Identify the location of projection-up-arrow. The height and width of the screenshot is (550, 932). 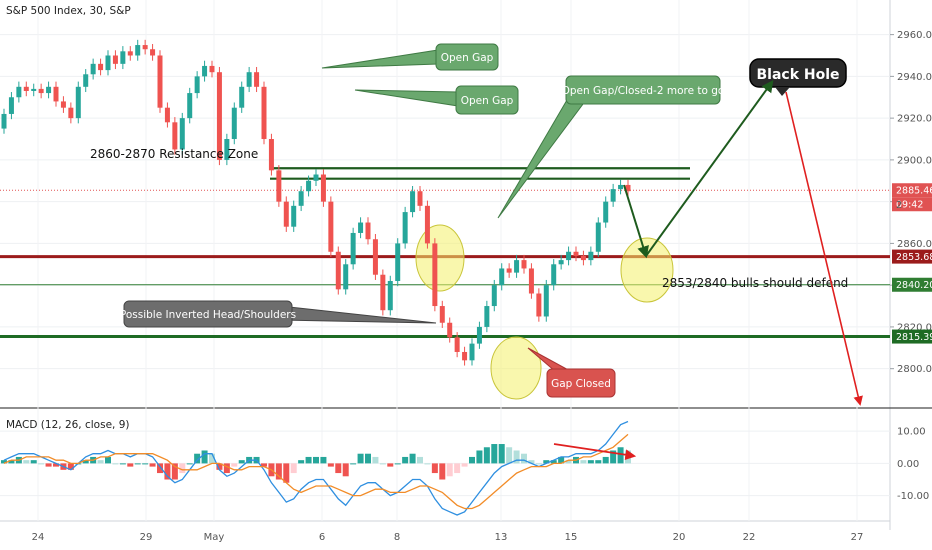
(709, 168).